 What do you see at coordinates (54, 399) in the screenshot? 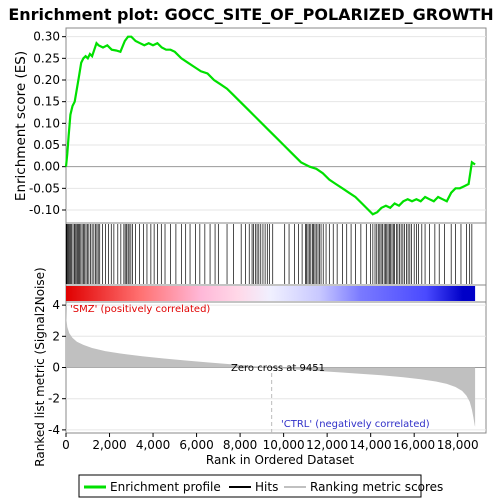
I see `metric-y-tick-label: -2` at bounding box center [54, 399].